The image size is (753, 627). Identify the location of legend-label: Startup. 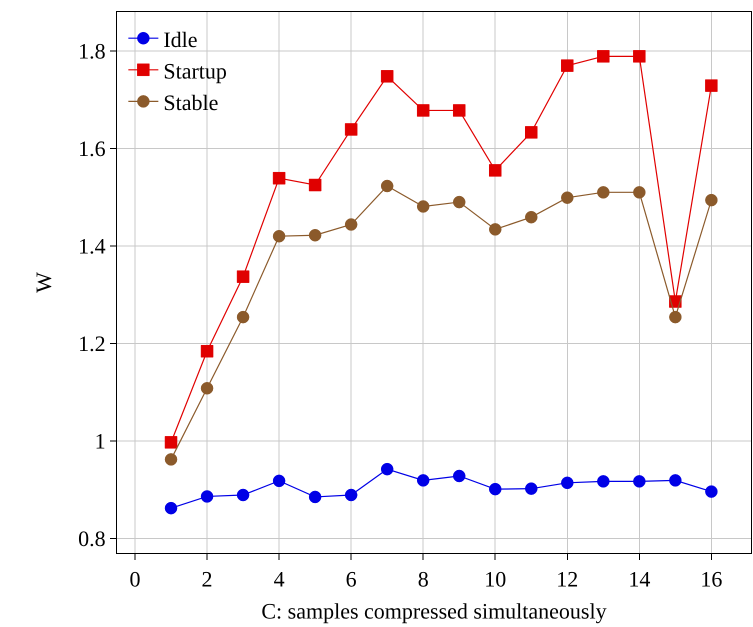
(195, 71).